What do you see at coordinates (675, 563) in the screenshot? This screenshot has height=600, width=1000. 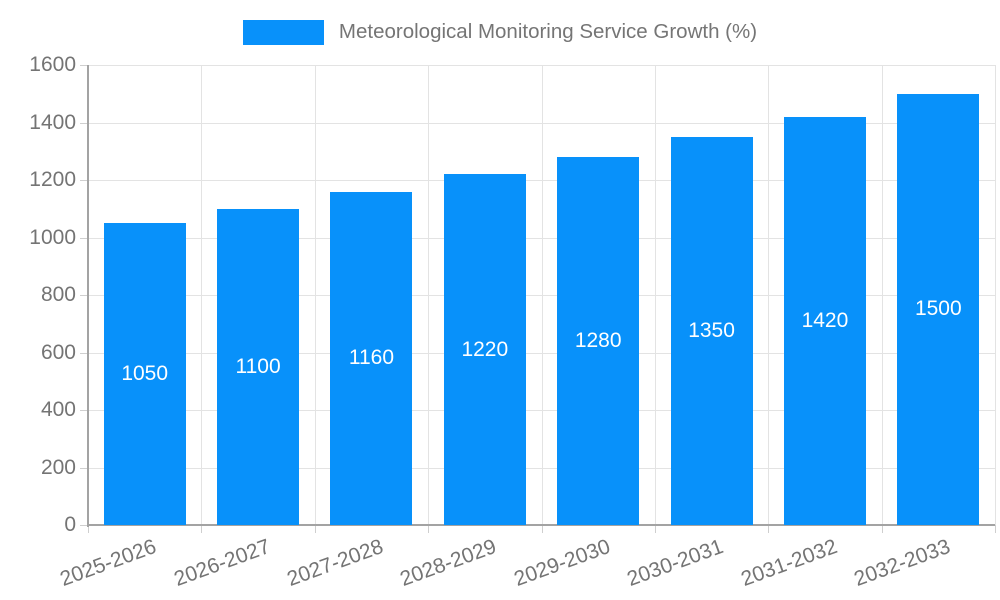 I see `x-axis-tick-label: 2030-2031` at bounding box center [675, 563].